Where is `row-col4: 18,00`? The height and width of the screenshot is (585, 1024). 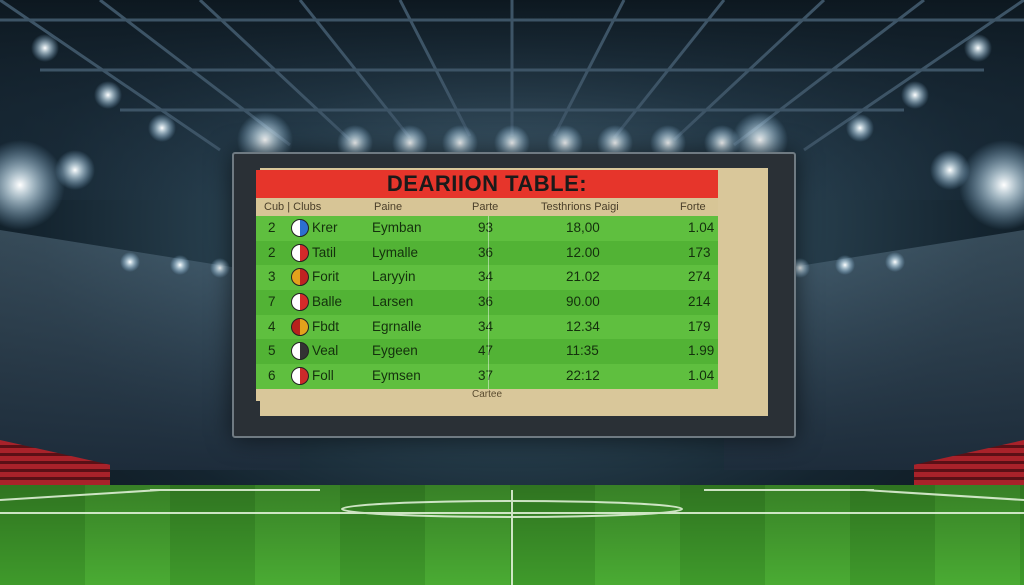
row-col4: 18,00 is located at coordinates (583, 227).